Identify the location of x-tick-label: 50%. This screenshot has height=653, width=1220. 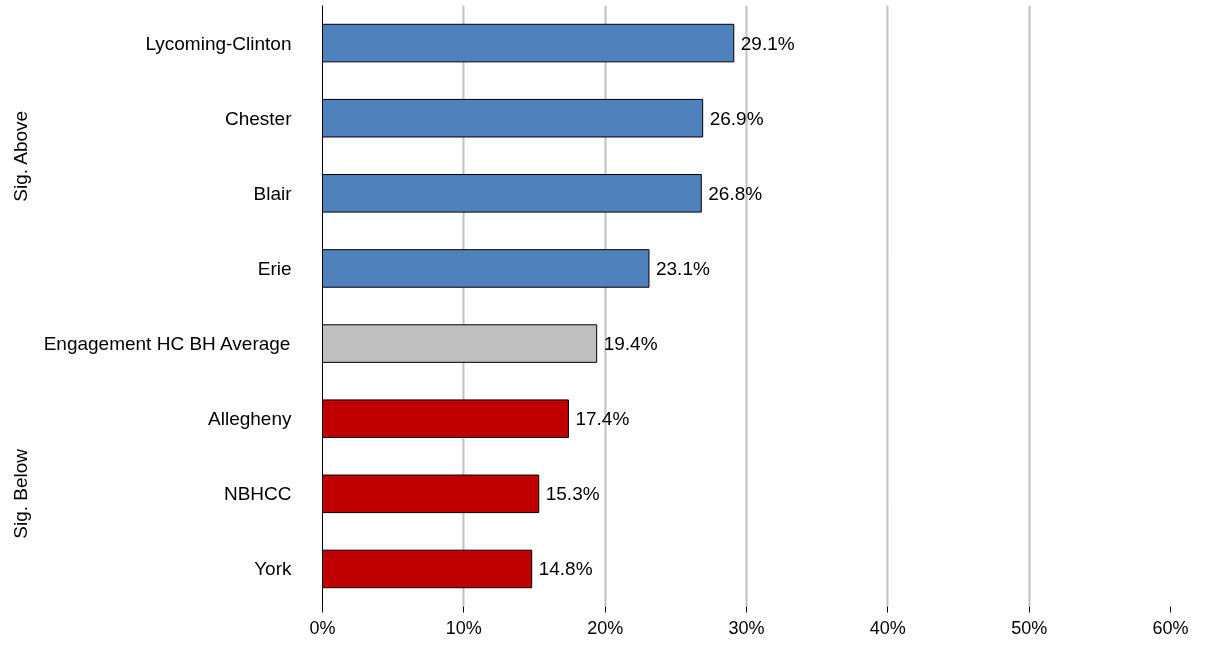
(1029, 627).